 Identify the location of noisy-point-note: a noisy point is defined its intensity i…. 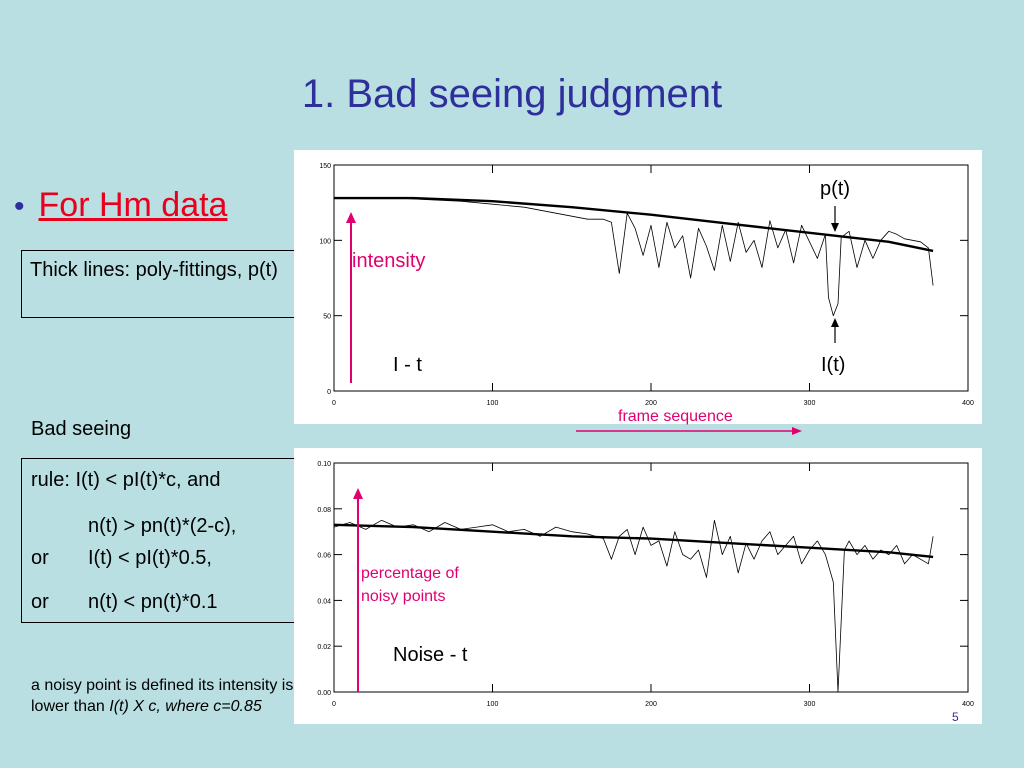
(166, 696).